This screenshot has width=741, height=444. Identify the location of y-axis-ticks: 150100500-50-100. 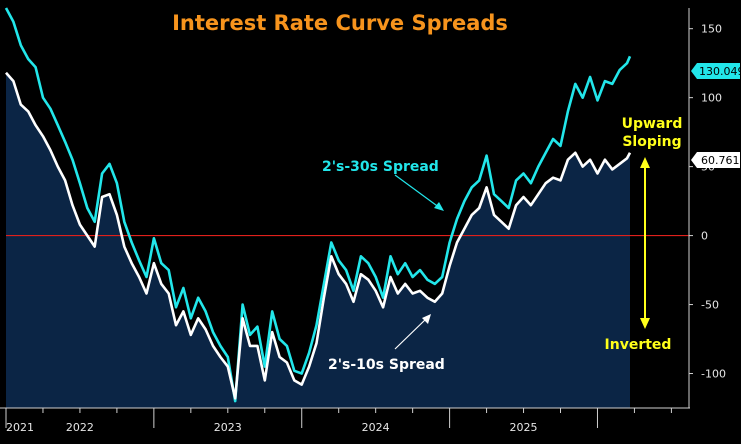
(707, 202).